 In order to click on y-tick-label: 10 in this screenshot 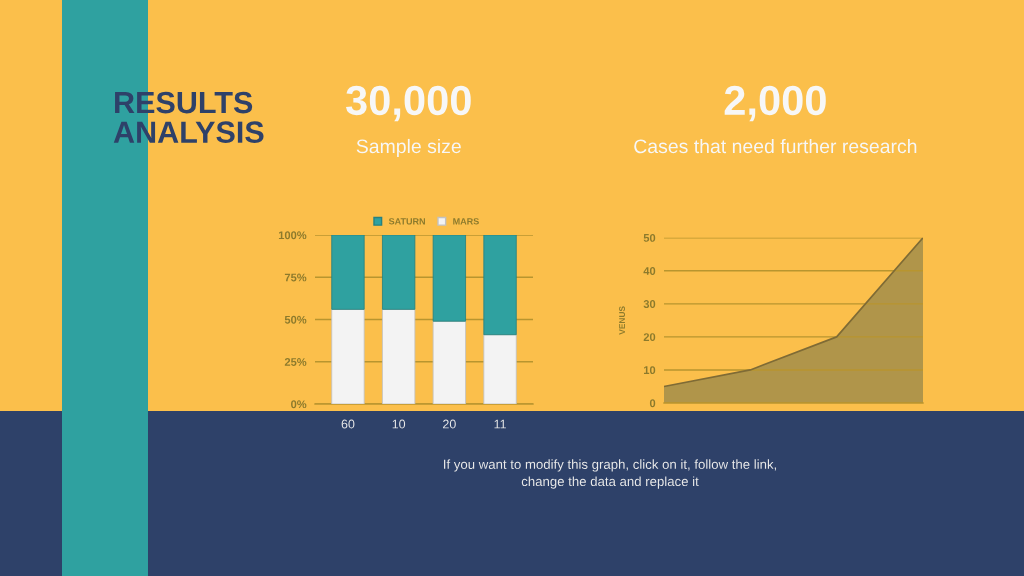, I will do `click(650, 370)`.